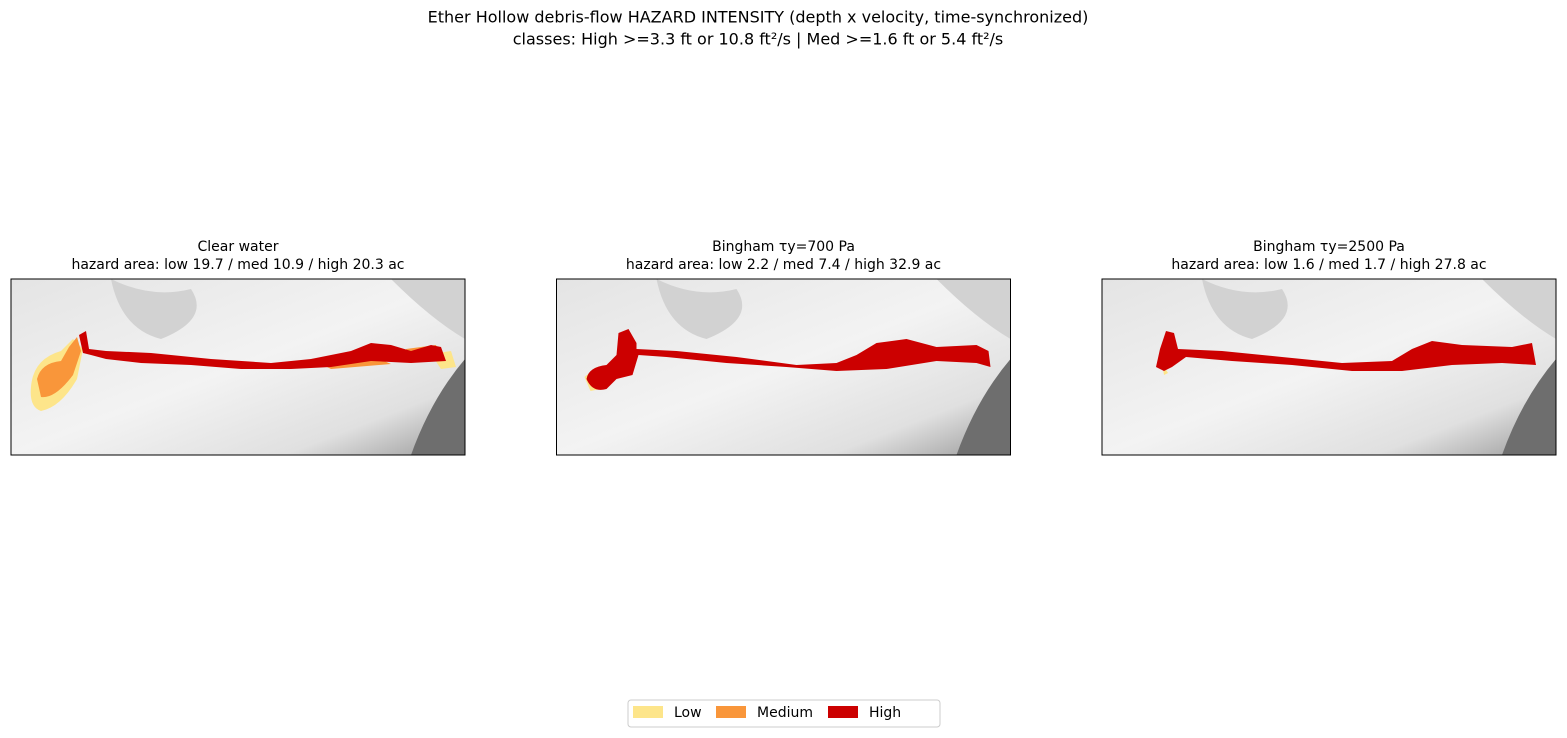 The width and height of the screenshot is (1567, 738). I want to click on panel-title: Bingham τy=2500 Pa, so click(1329, 247).